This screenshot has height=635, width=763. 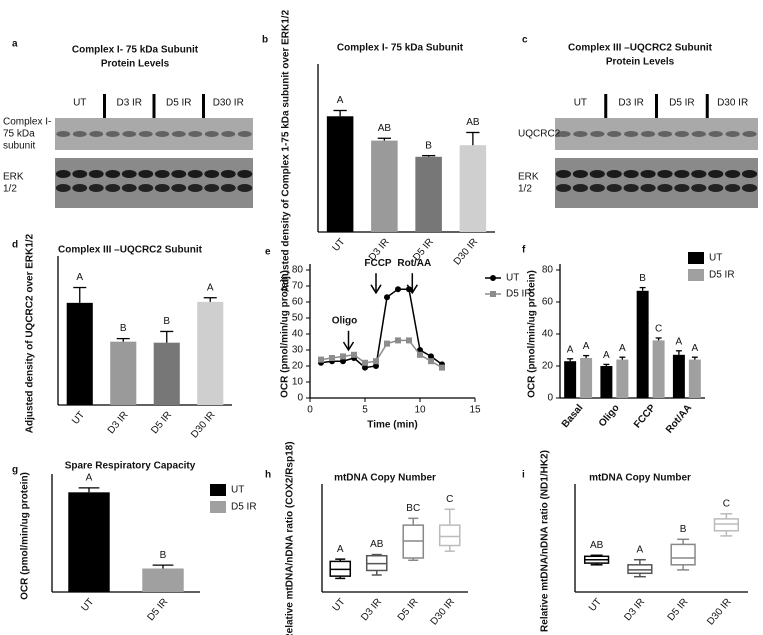 What do you see at coordinates (135, 64) in the screenshot?
I see `blot-title: Protein Levels` at bounding box center [135, 64].